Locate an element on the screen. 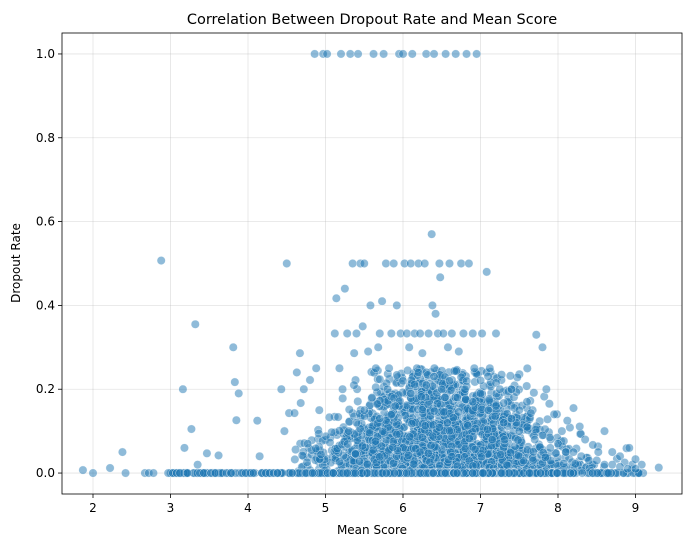  y-axis-title: Dropout Rate is located at coordinates (16, 263).